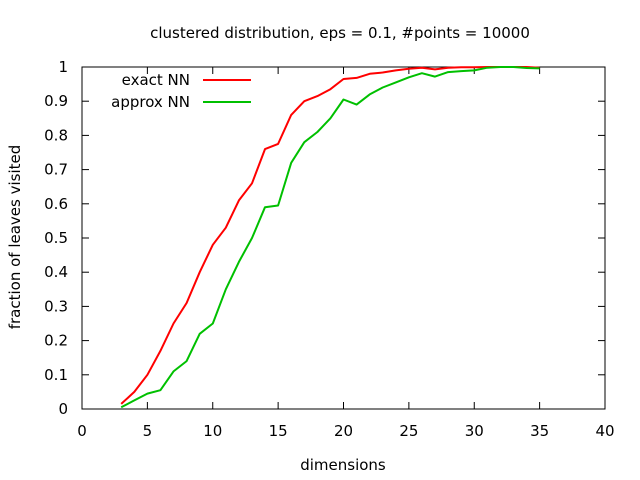 The width and height of the screenshot is (640, 480). What do you see at coordinates (56, 375) in the screenshot?
I see `y-tick-label: 0.1` at bounding box center [56, 375].